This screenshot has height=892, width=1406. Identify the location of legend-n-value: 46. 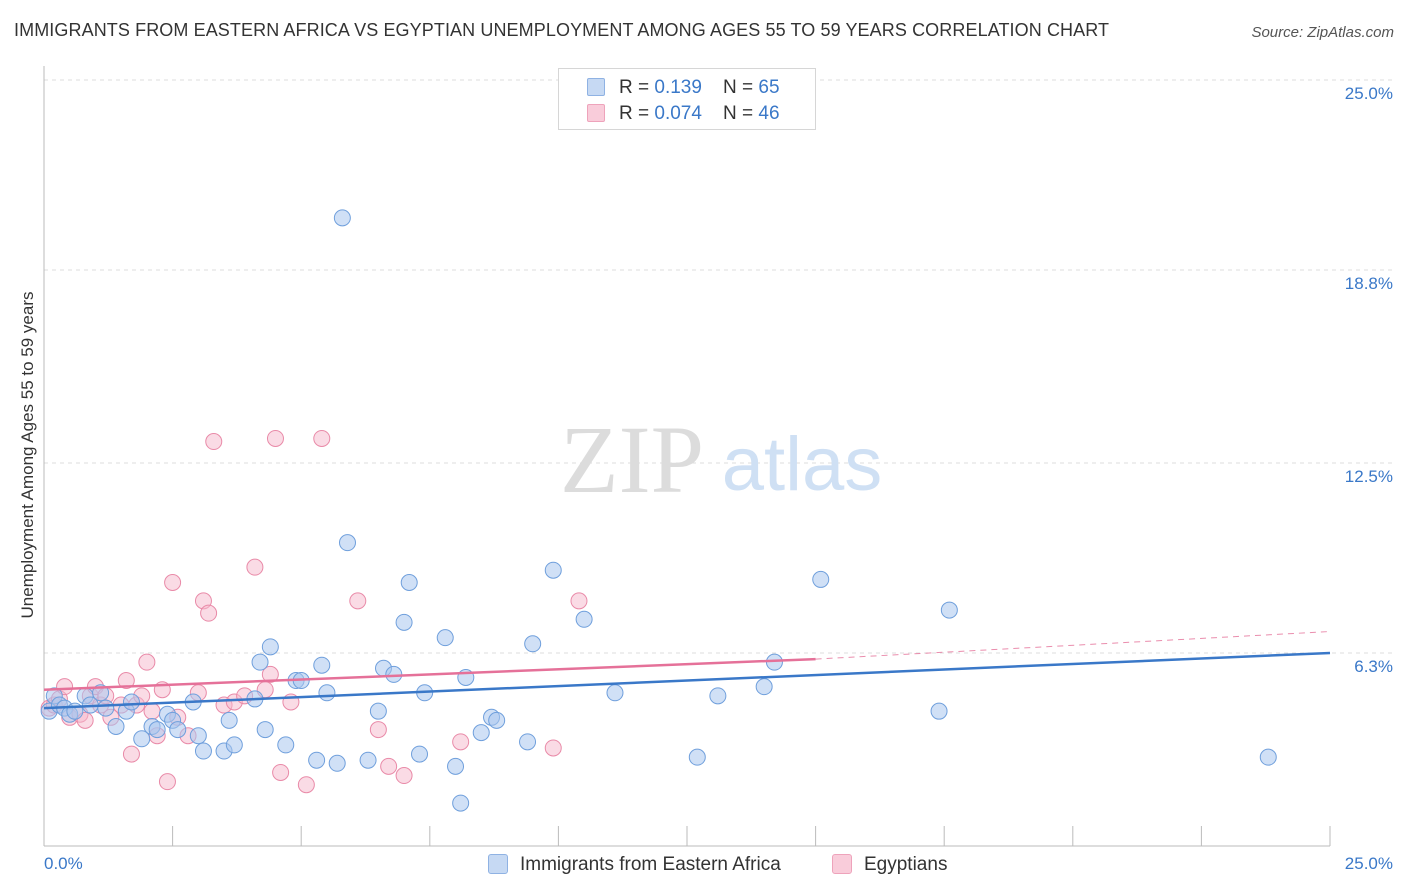
(769, 113).